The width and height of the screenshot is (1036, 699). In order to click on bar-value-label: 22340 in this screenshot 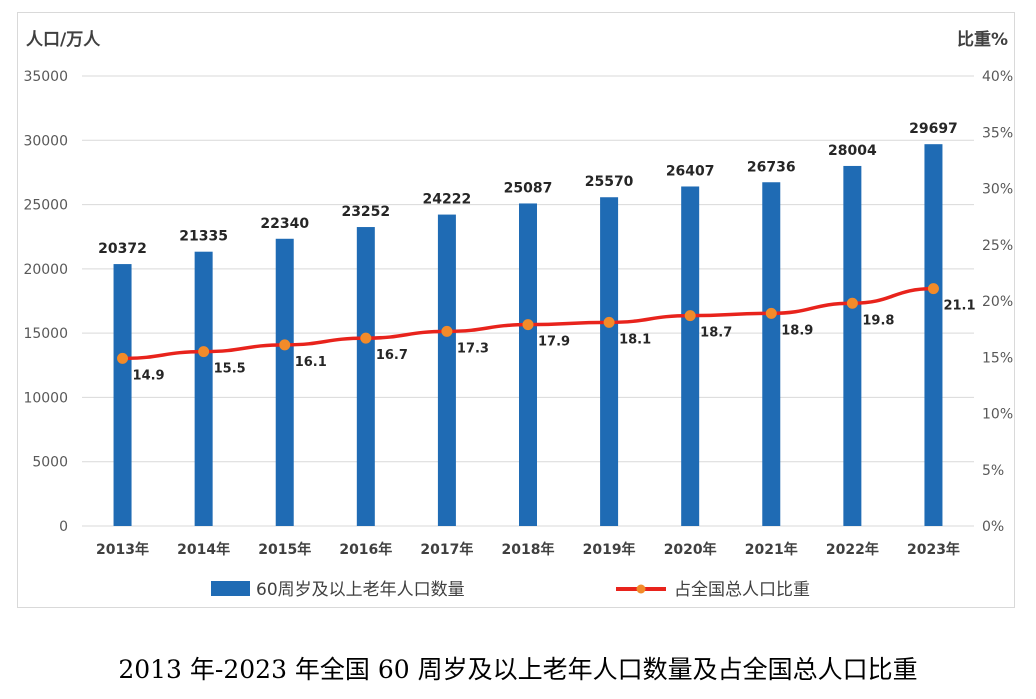, I will do `click(284, 224)`.